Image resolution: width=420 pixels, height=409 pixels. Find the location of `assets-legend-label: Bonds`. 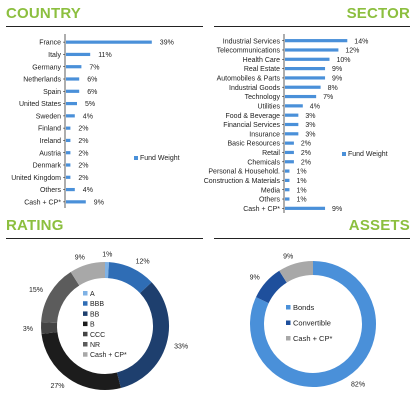

assets-legend-label: Bonds is located at coordinates (304, 307).